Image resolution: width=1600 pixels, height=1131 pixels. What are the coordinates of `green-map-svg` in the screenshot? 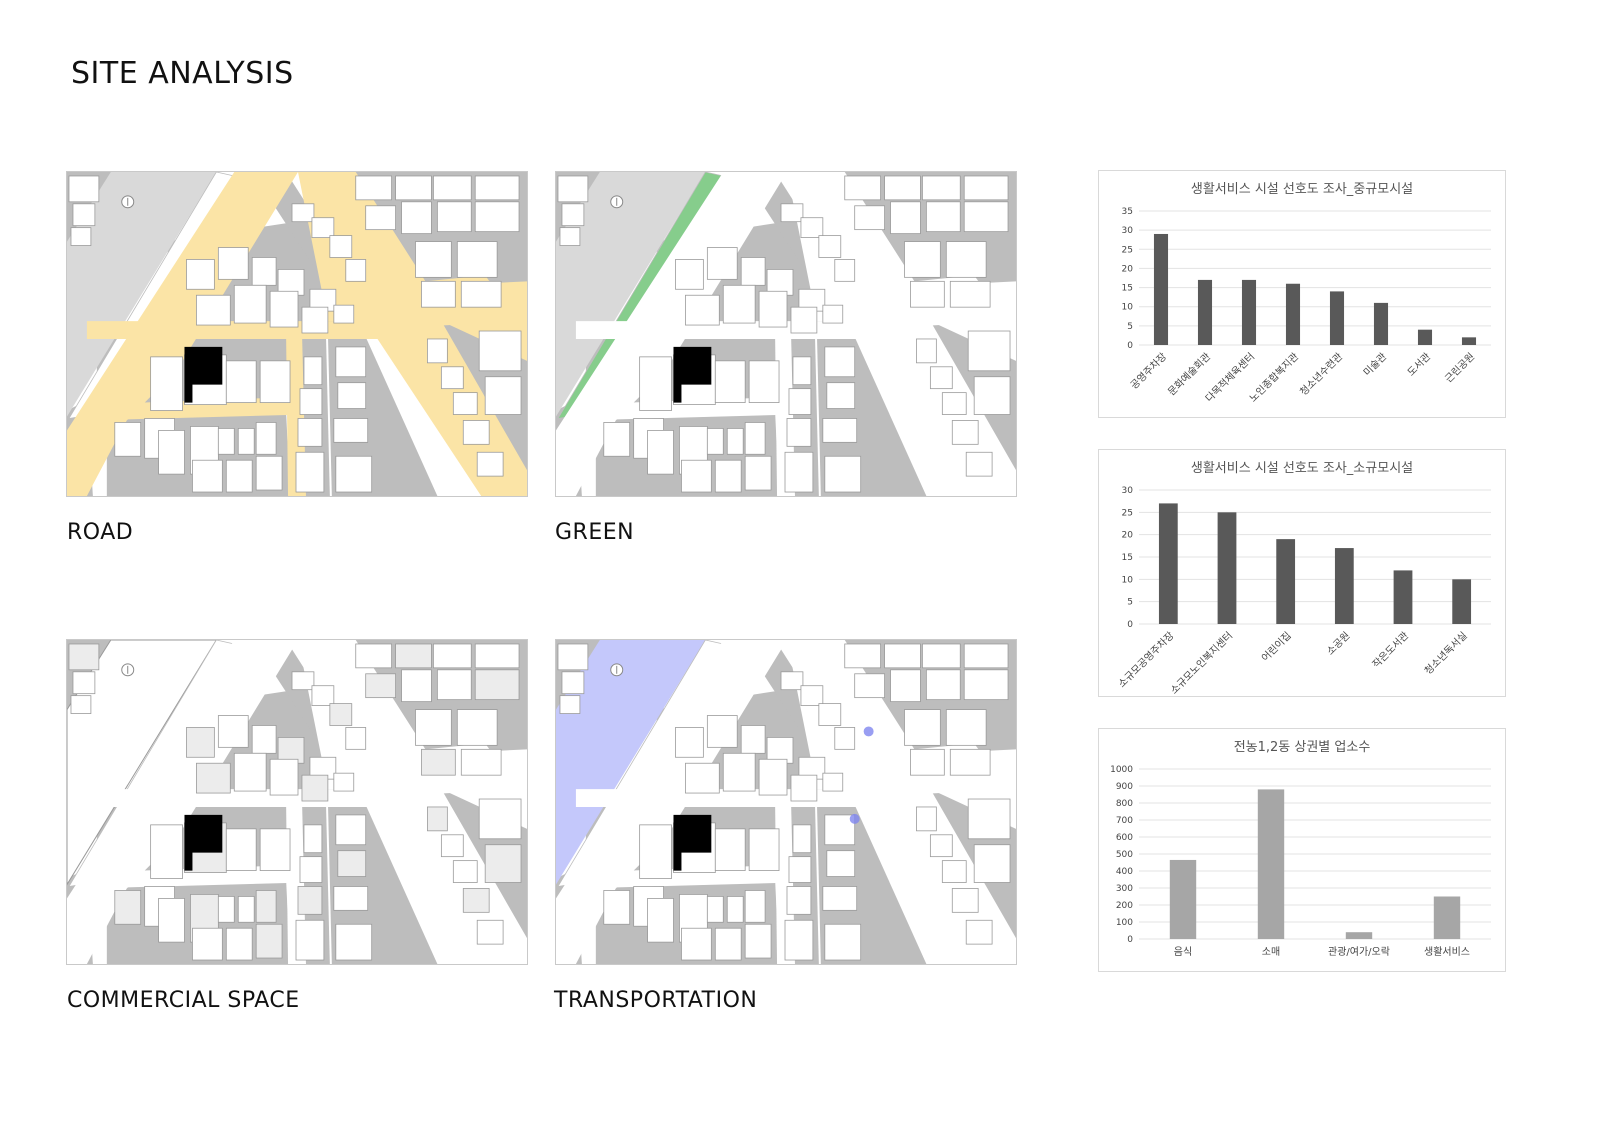 It's located at (786, 334).